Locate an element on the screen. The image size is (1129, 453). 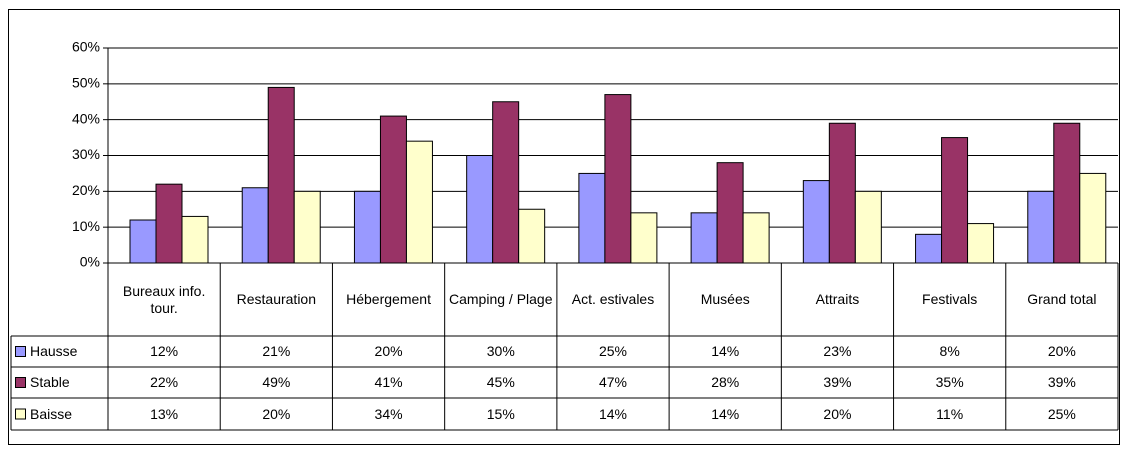
x-tick-label: Attraits is located at coordinates (837, 299).